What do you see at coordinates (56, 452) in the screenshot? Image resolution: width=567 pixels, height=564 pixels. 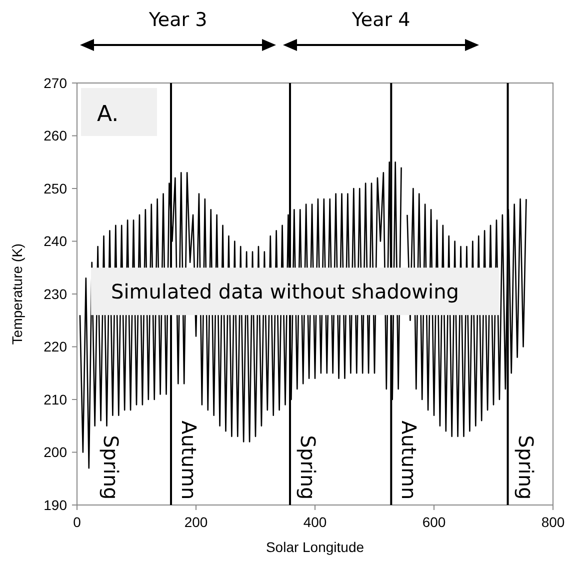 I see `y-tick-label: 200` at bounding box center [56, 452].